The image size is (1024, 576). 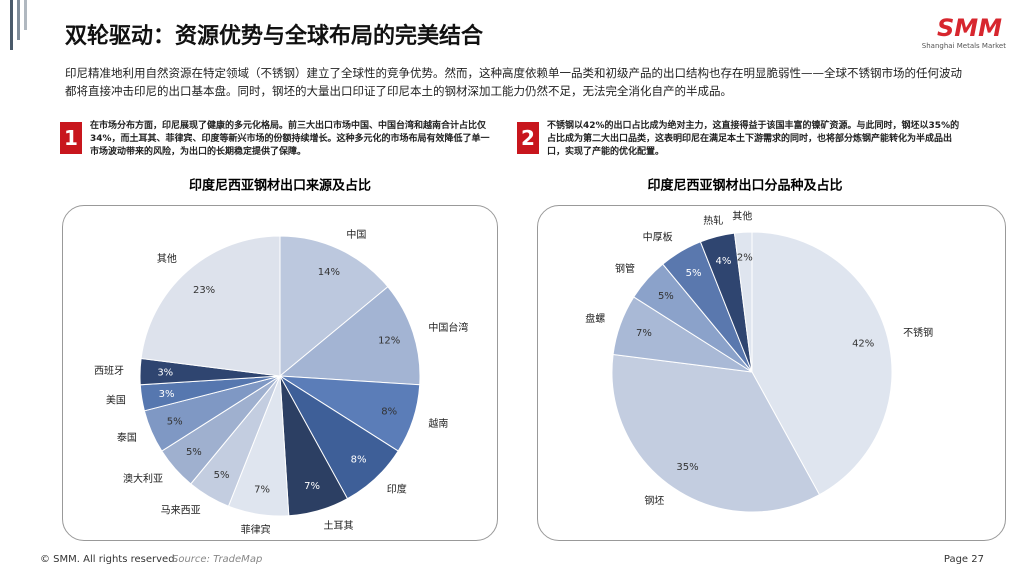 What do you see at coordinates (713, 220) in the screenshot?
I see `slice-label: 热轧` at bounding box center [713, 220].